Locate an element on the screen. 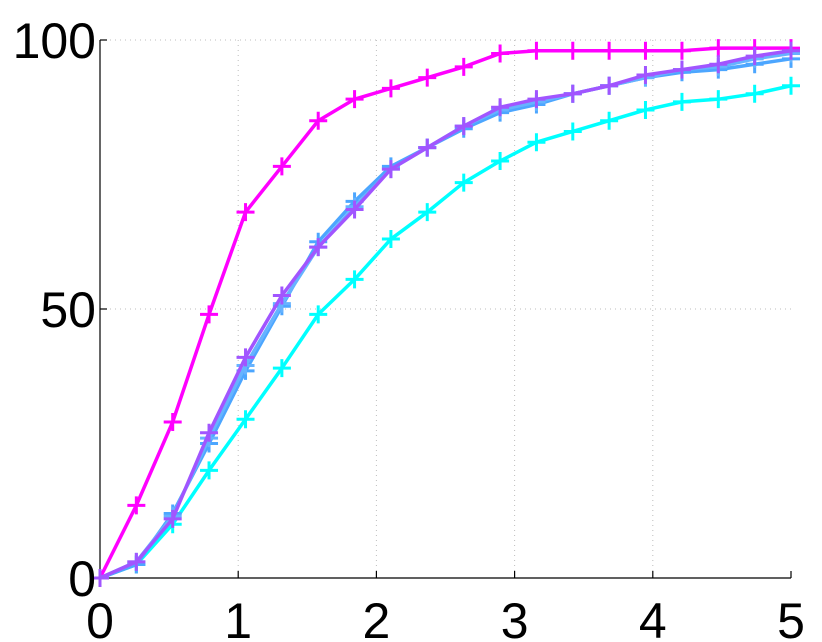  x-tick-label: 5 is located at coordinates (791, 617).